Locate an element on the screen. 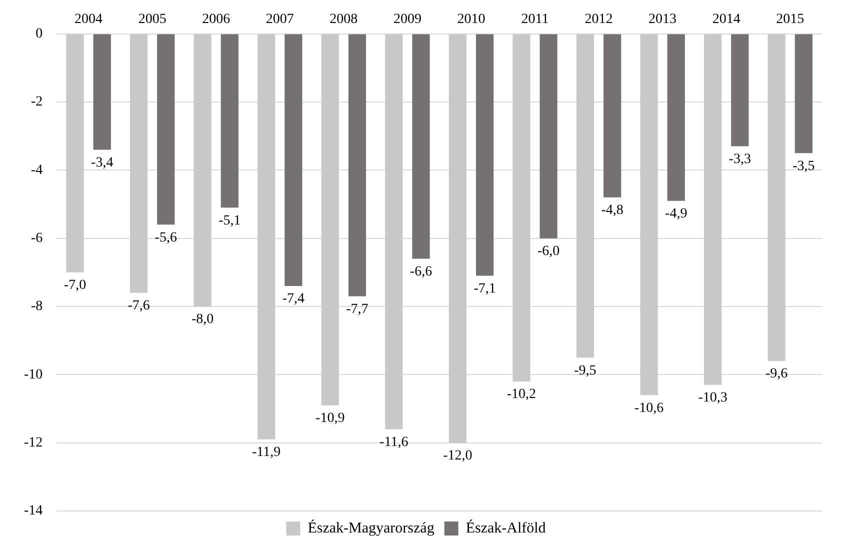 The width and height of the screenshot is (842, 546). x-tick-label: 2013 is located at coordinates (662, 20).